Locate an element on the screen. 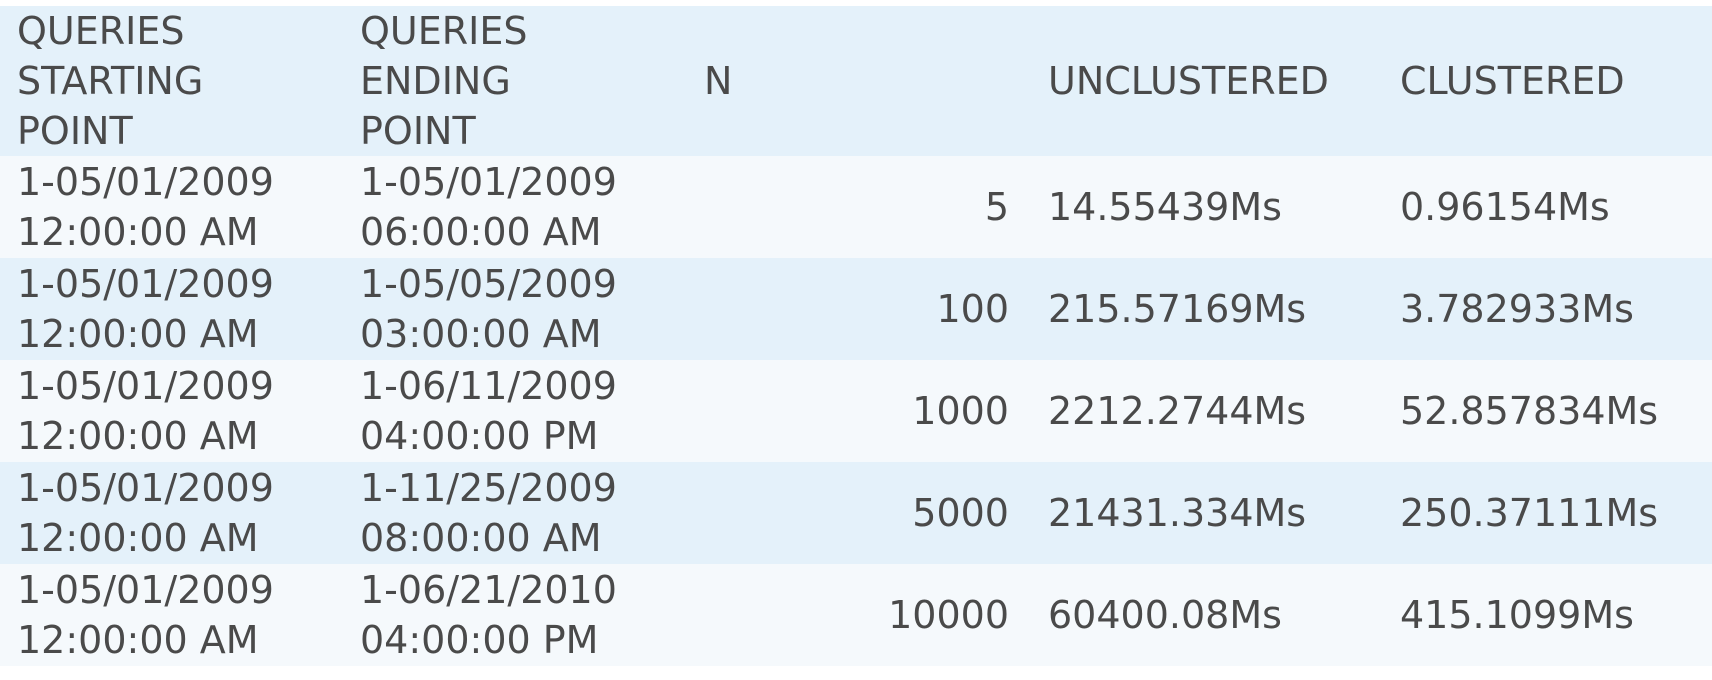 This screenshot has width=1712, height=680. cell-n: 10000 is located at coordinates (948, 615).